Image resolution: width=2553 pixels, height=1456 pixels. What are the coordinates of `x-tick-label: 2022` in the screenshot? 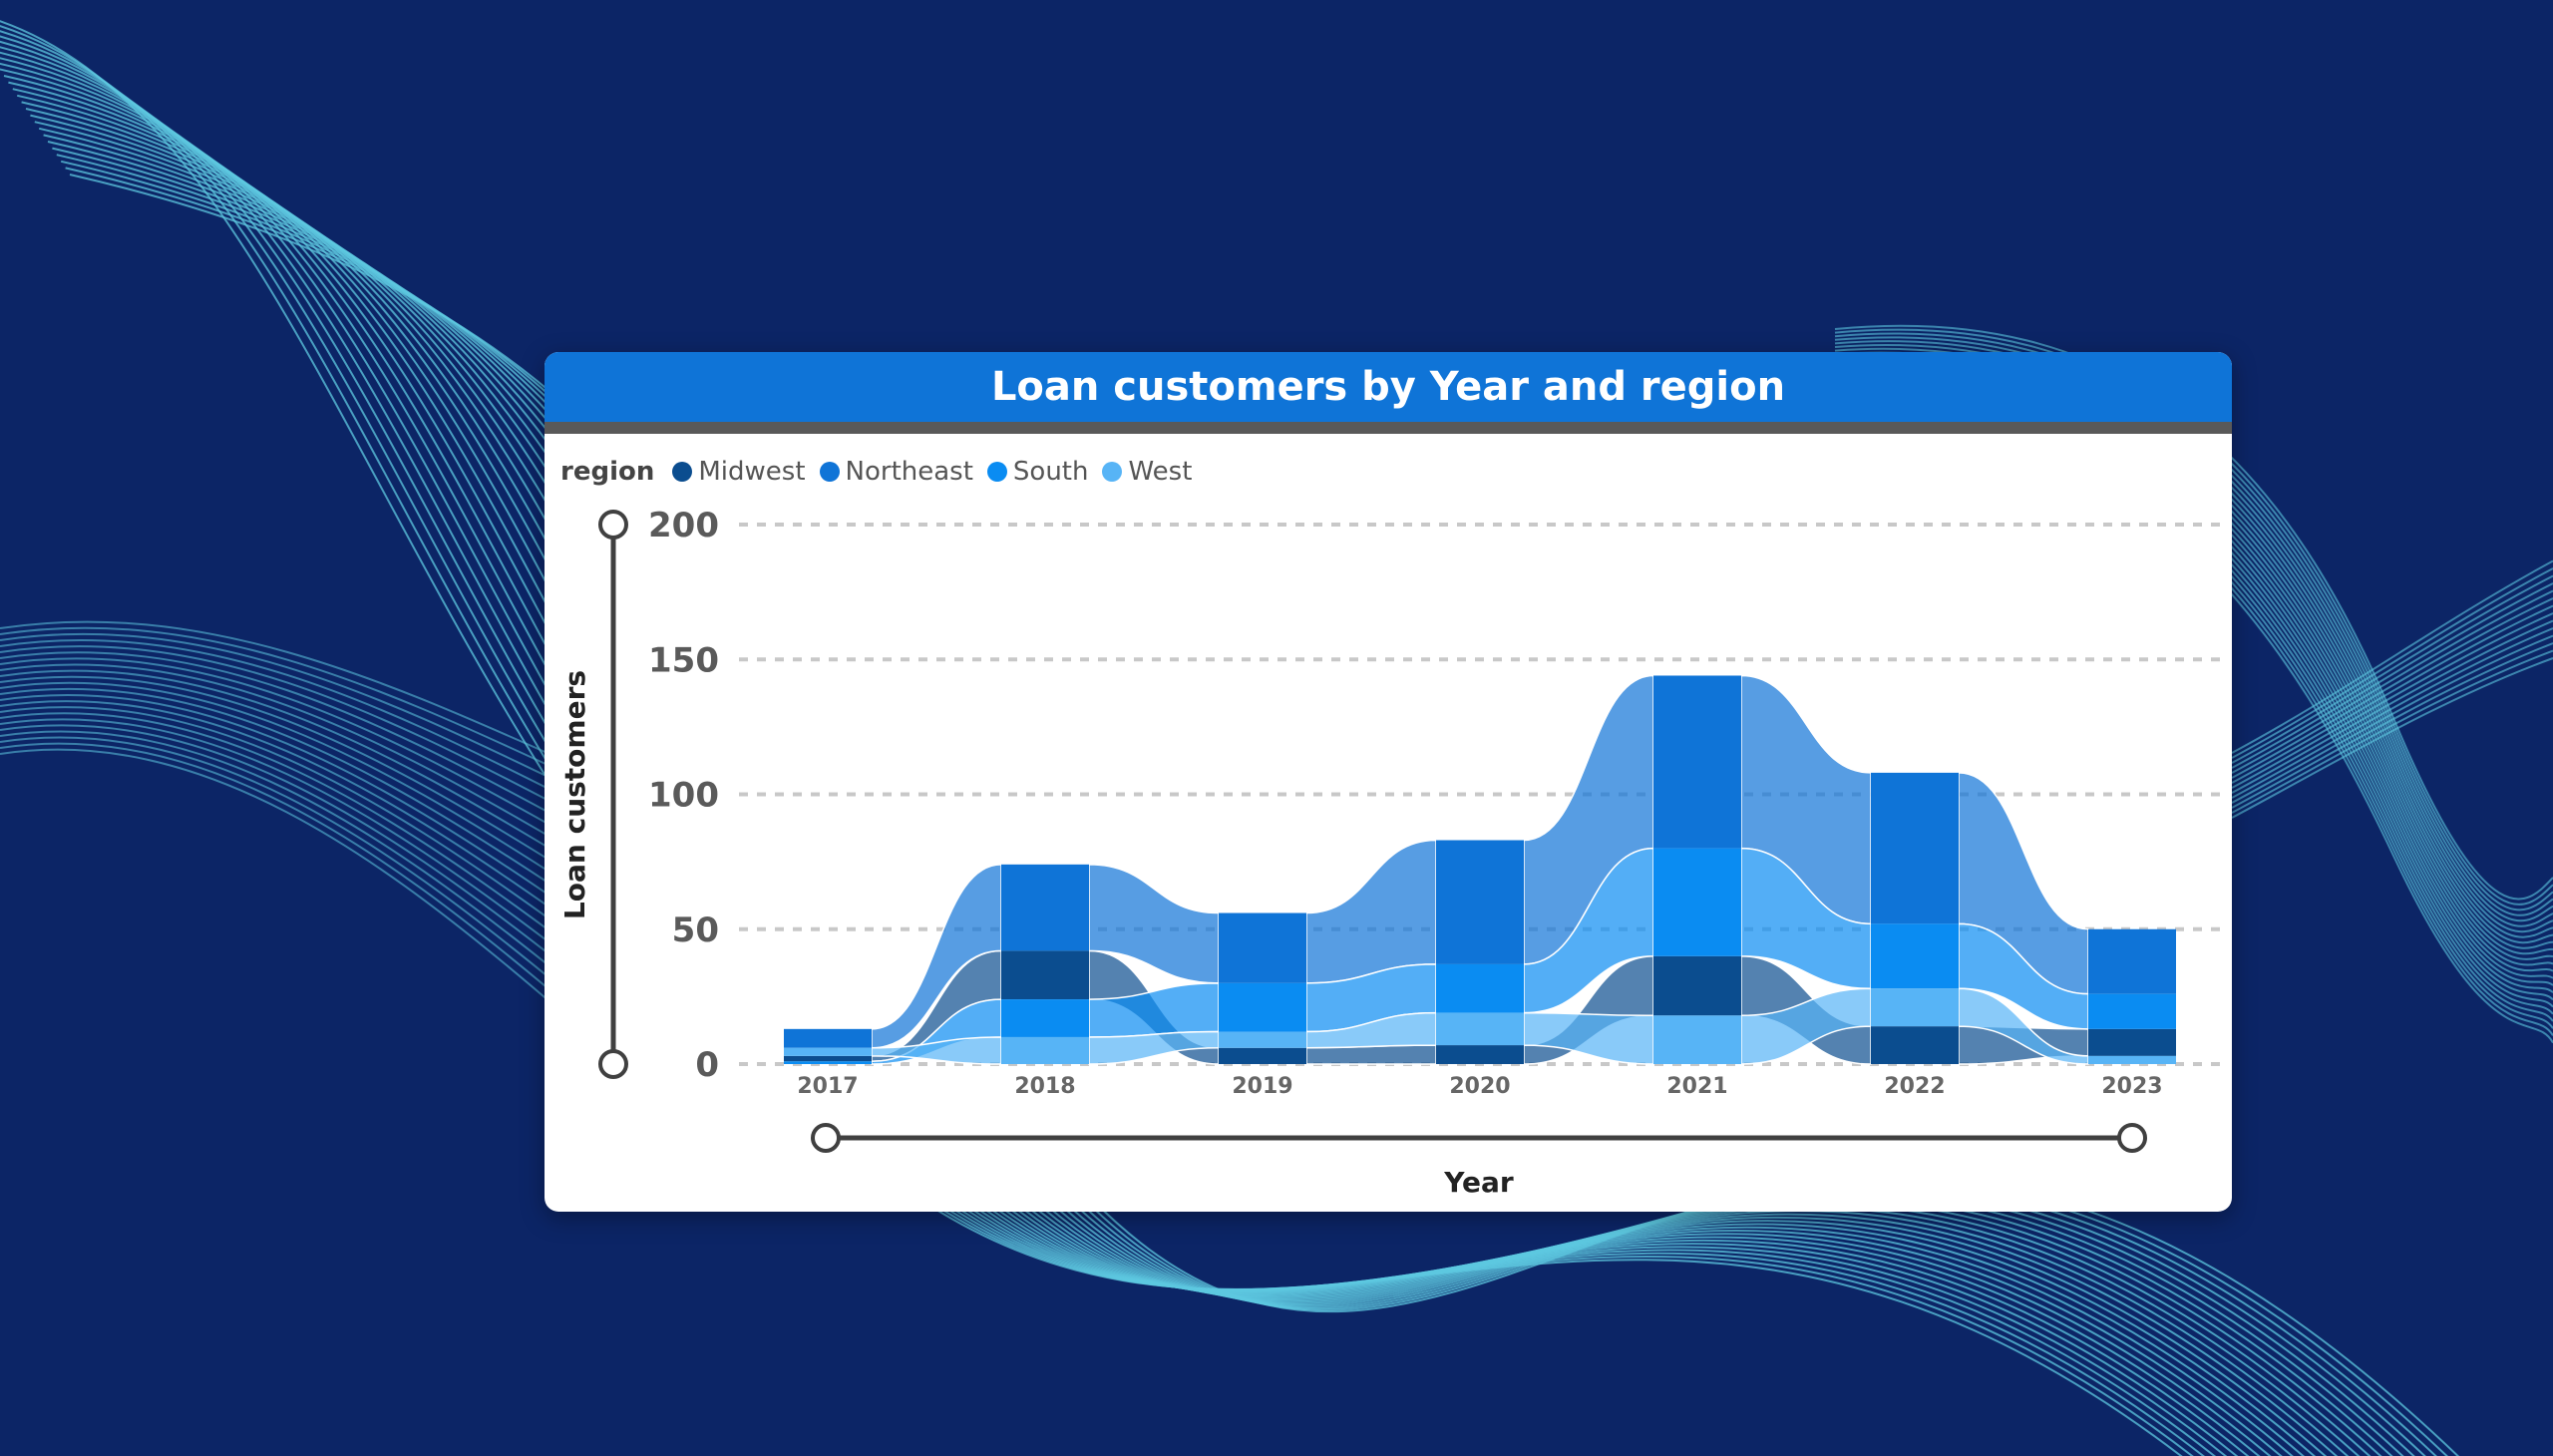 It's located at (1915, 1086).